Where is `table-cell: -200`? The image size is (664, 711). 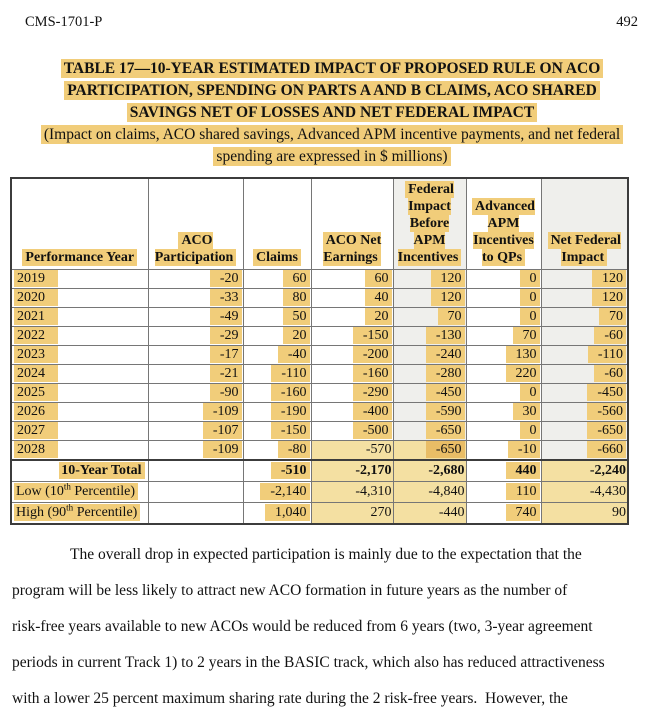
table-cell: -200 is located at coordinates (352, 355).